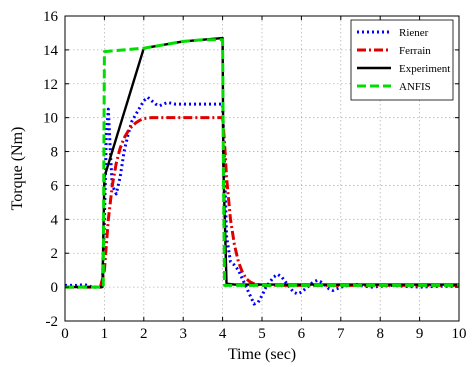 Image resolution: width=472 pixels, height=367 pixels. Describe the element at coordinates (262, 354) in the screenshot. I see `x-axis-label: Time (sec)` at that location.